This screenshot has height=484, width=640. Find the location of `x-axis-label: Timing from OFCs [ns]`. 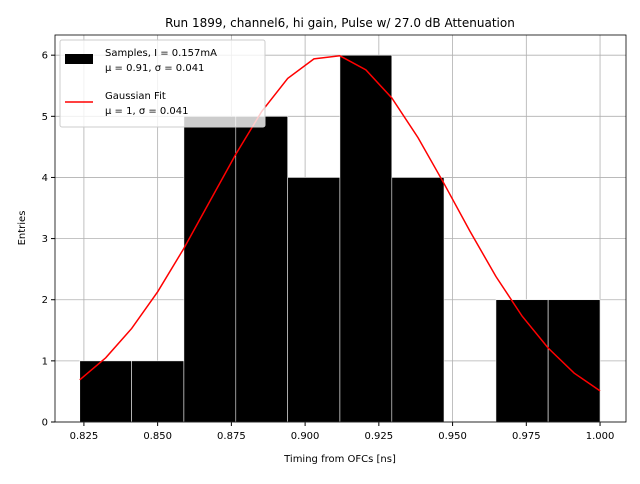

x-axis-label: Timing from OFCs [ns] is located at coordinates (339, 459).